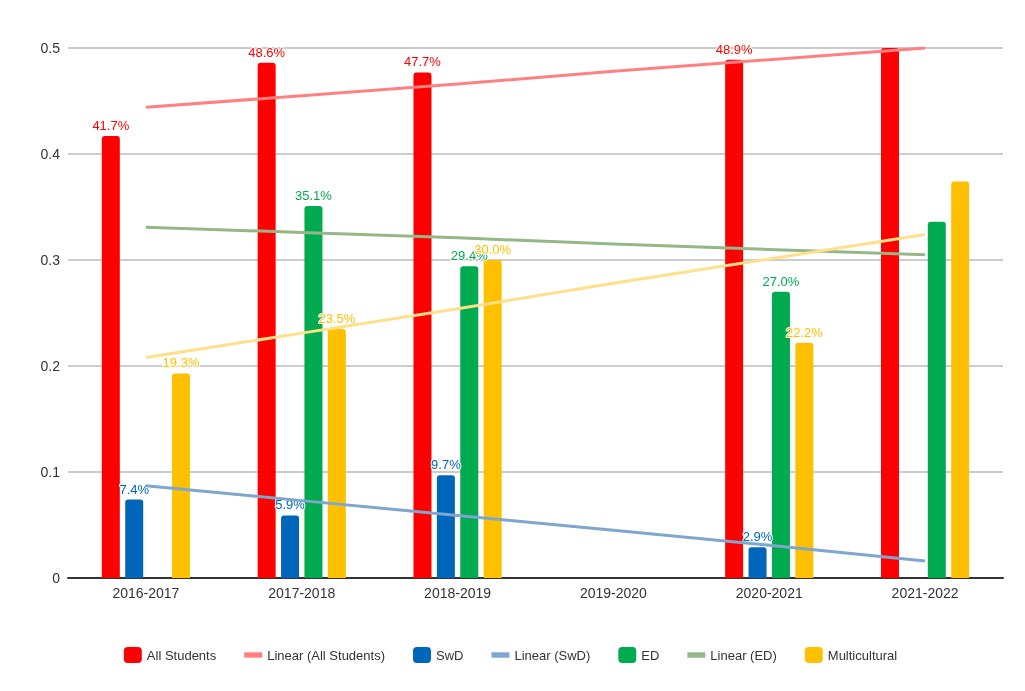  I want to click on y-tick-label: 0.3, so click(50, 260).